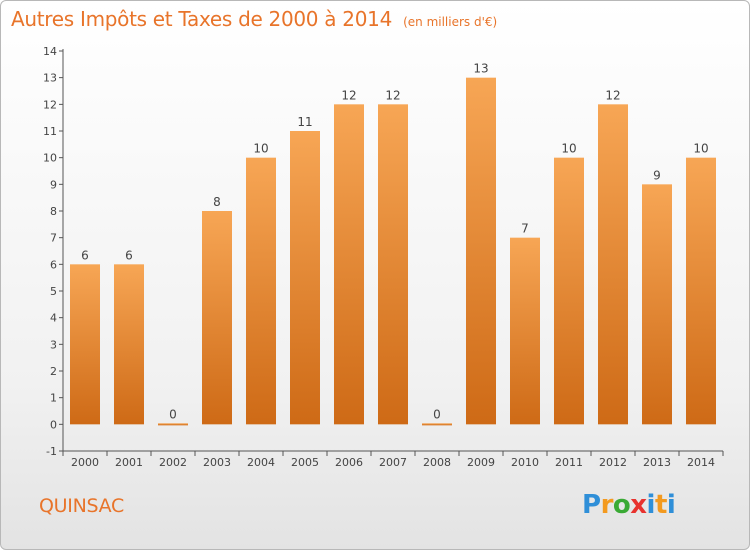  What do you see at coordinates (305, 462) in the screenshot?
I see `x-tick-label: 2005` at bounding box center [305, 462].